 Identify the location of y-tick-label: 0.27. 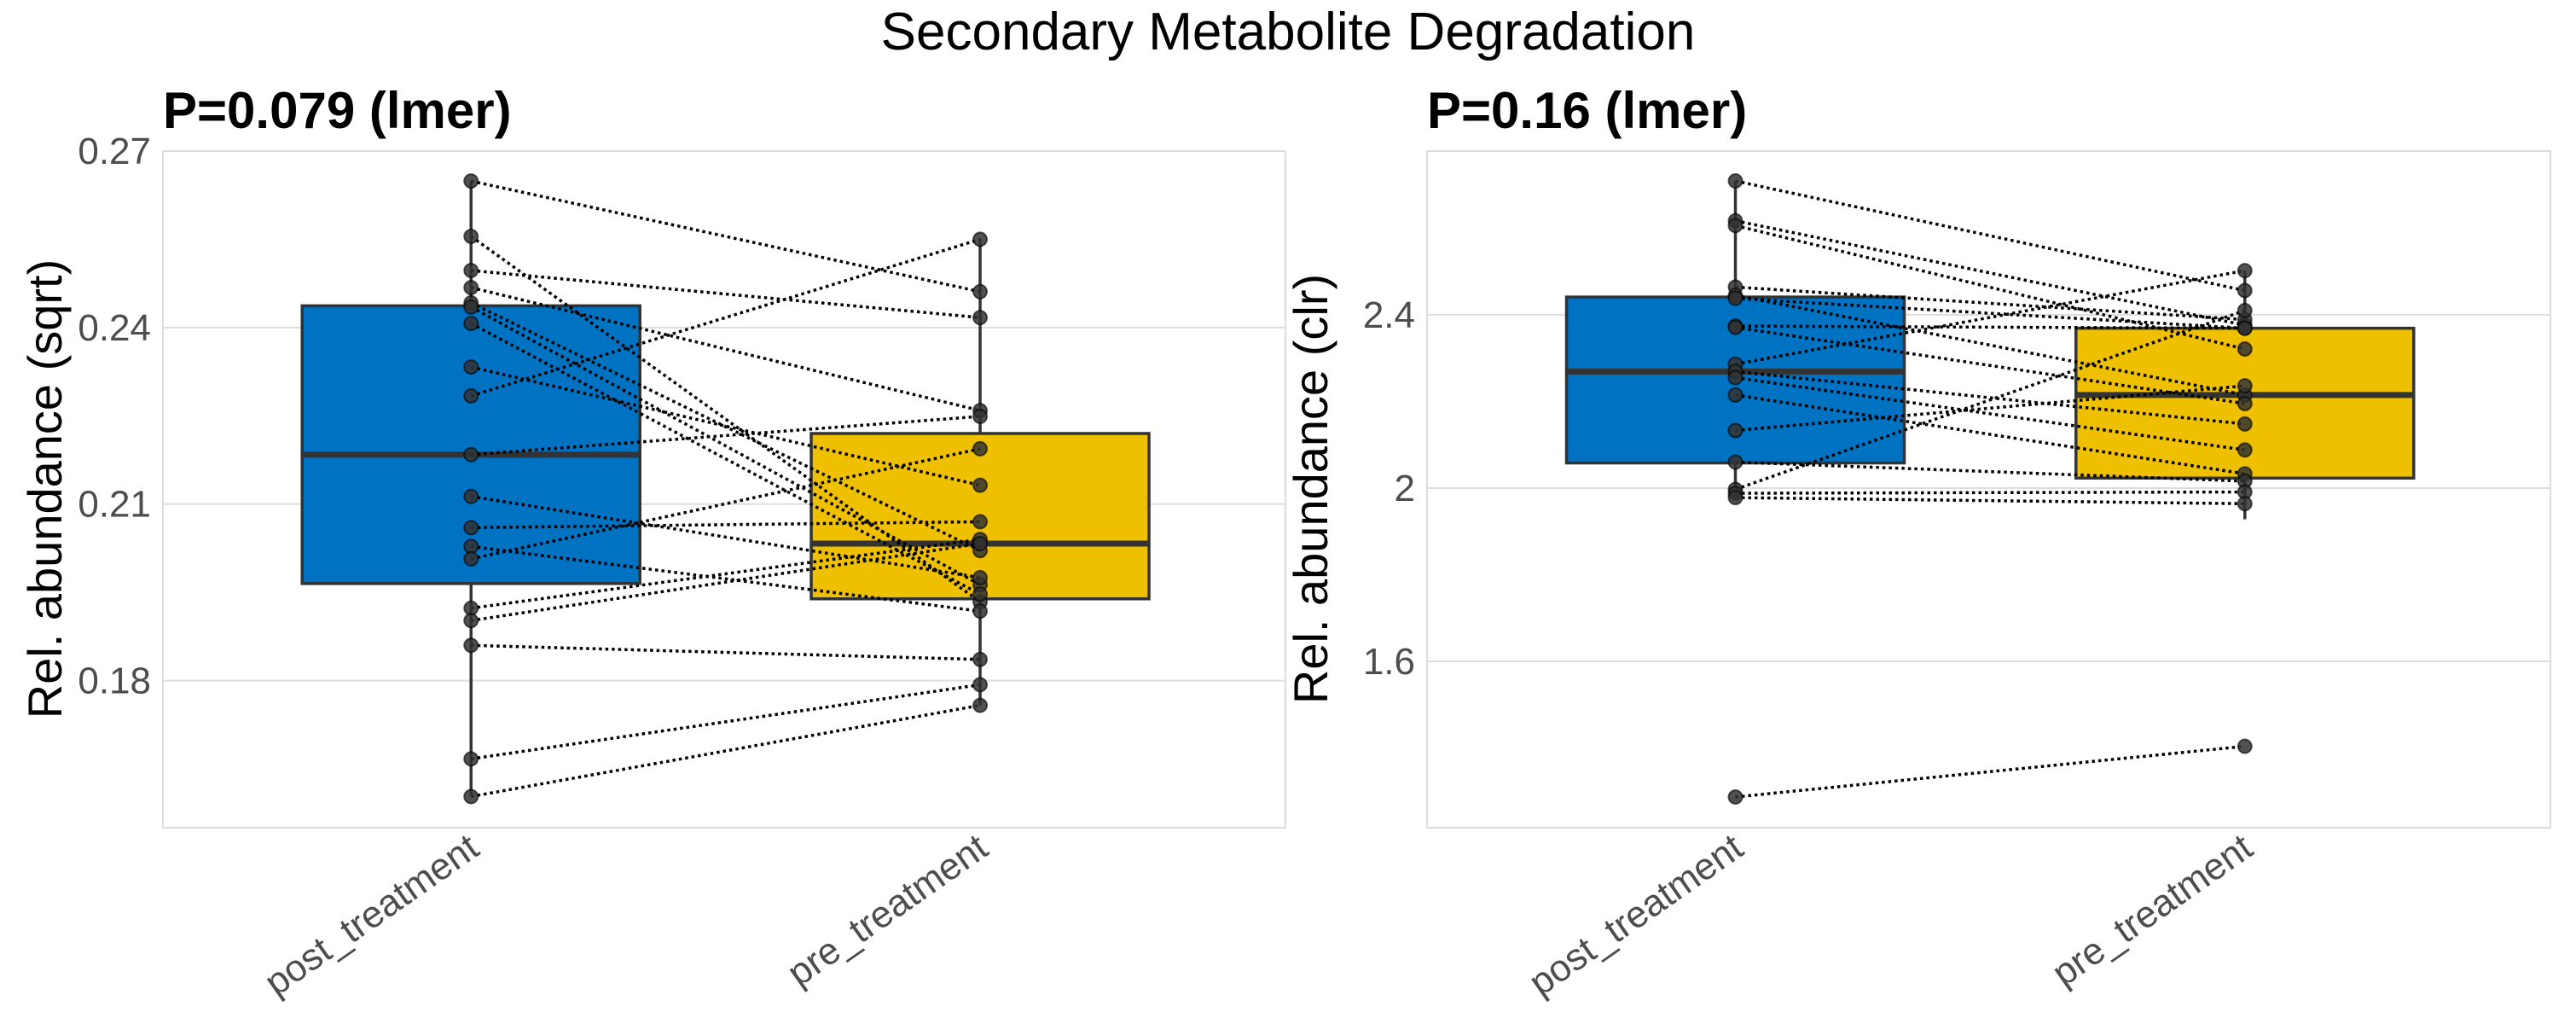
(114, 151).